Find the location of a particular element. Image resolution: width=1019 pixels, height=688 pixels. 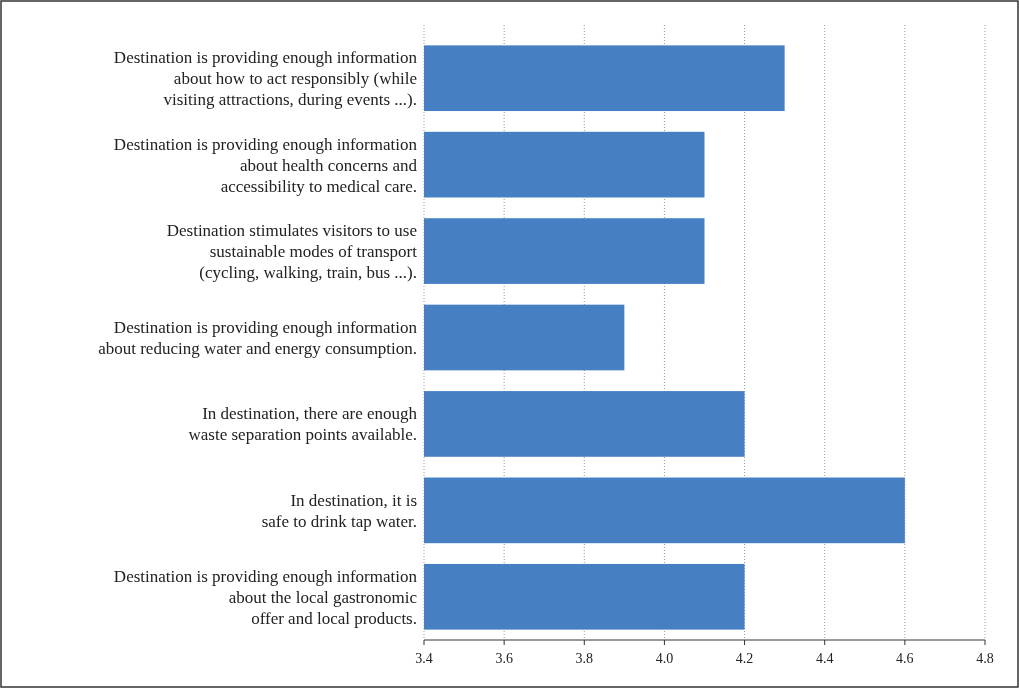

x-tick-label: 3.8 is located at coordinates (584, 658).